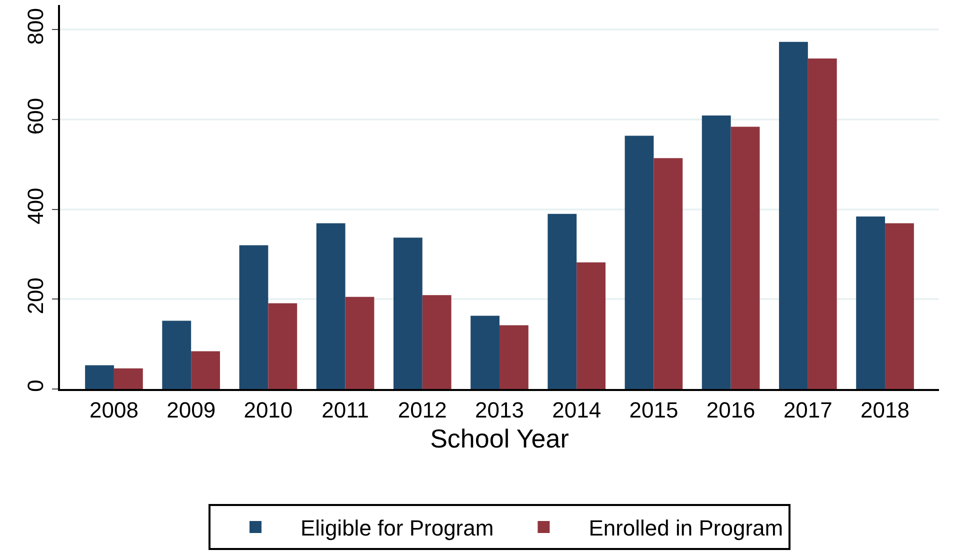 This screenshot has height=555, width=959. Describe the element at coordinates (35, 116) in the screenshot. I see `y-tick-label: 600` at that location.